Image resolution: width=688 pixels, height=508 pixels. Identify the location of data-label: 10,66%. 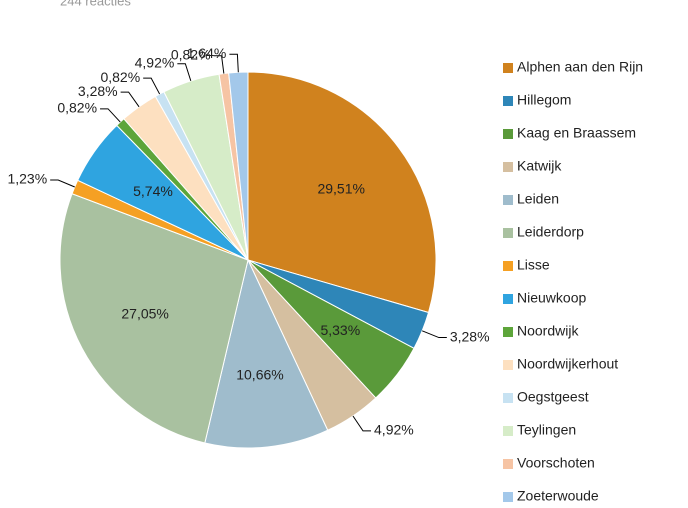
(259, 375).